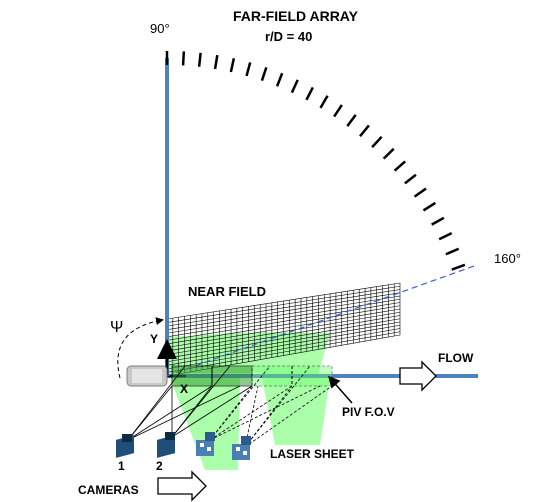 This screenshot has height=502, width=544. What do you see at coordinates (340, 389) in the screenshot?
I see `piv-fov-pointer` at bounding box center [340, 389].